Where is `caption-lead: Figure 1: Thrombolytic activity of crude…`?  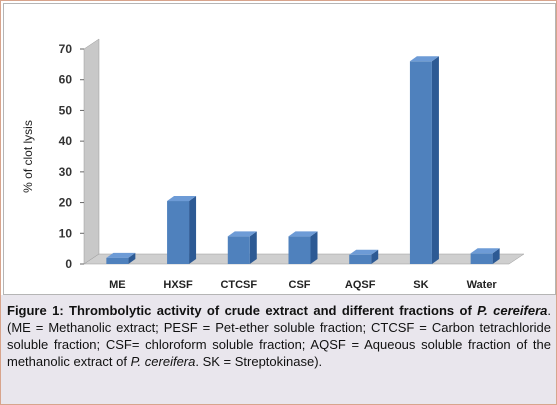
caption-lead: Figure 1: Thrombolytic activity of crude… is located at coordinates (242, 310).